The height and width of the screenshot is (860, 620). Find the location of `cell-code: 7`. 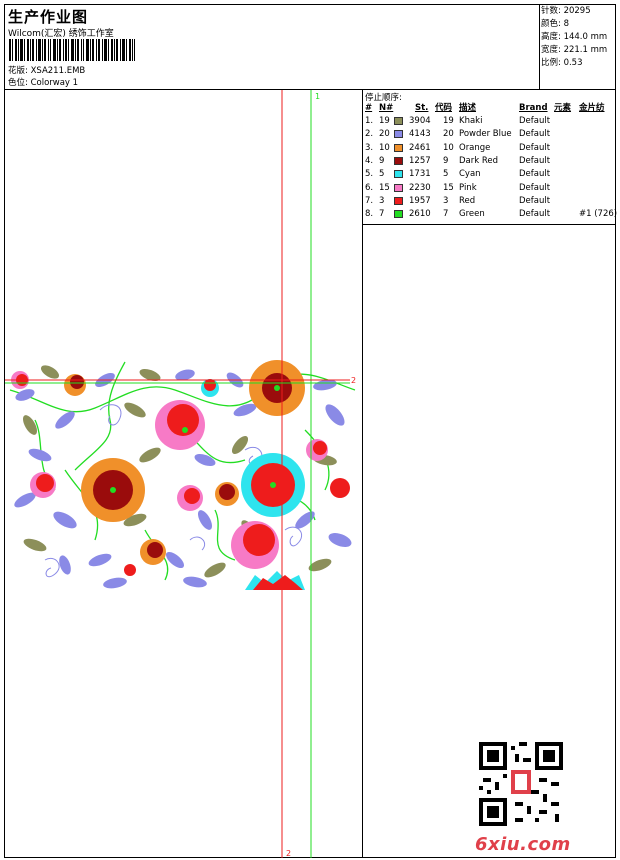

cell-code: 7 is located at coordinates (446, 214).